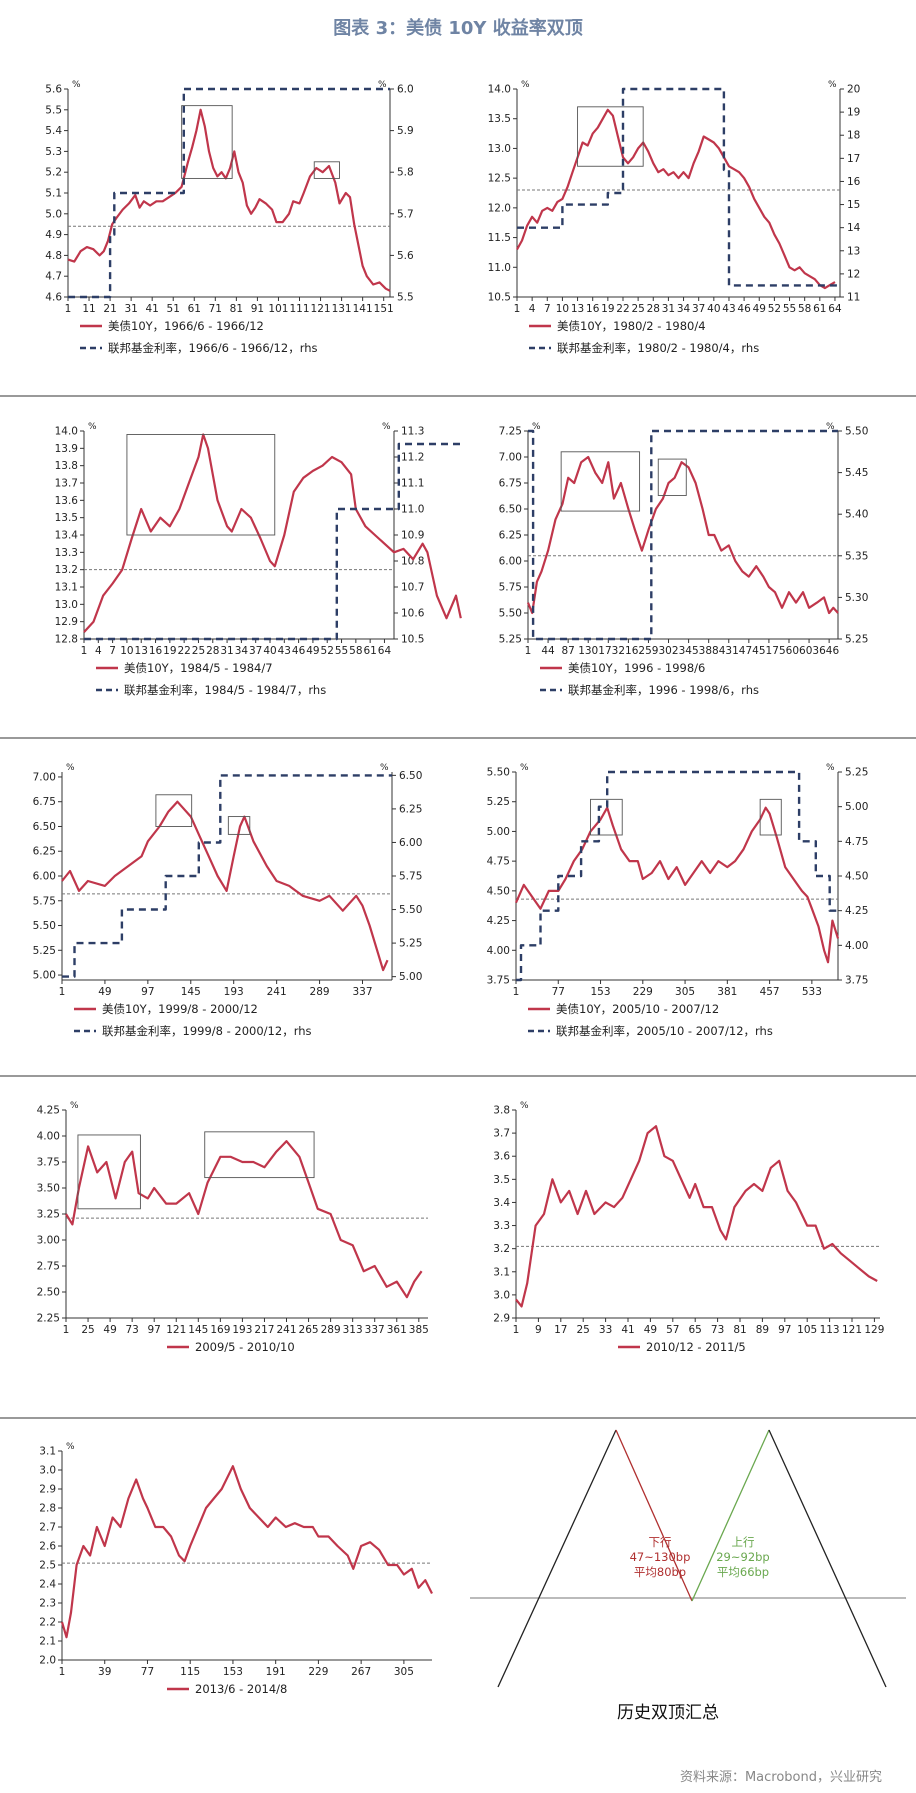  Describe the element at coordinates (47, 1547) in the screenshot. I see `left-tick-label: 2.6` at that location.